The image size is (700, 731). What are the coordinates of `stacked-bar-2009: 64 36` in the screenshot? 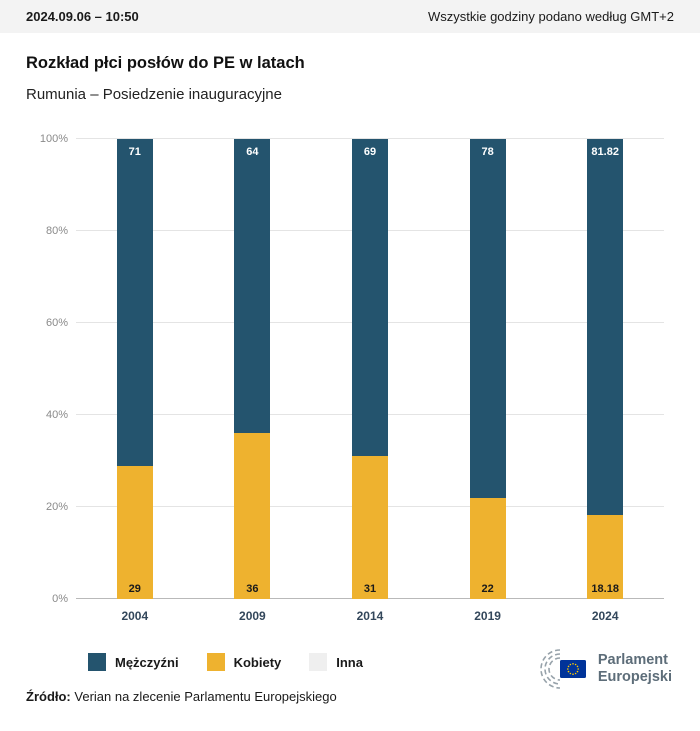 It's located at (252, 369).